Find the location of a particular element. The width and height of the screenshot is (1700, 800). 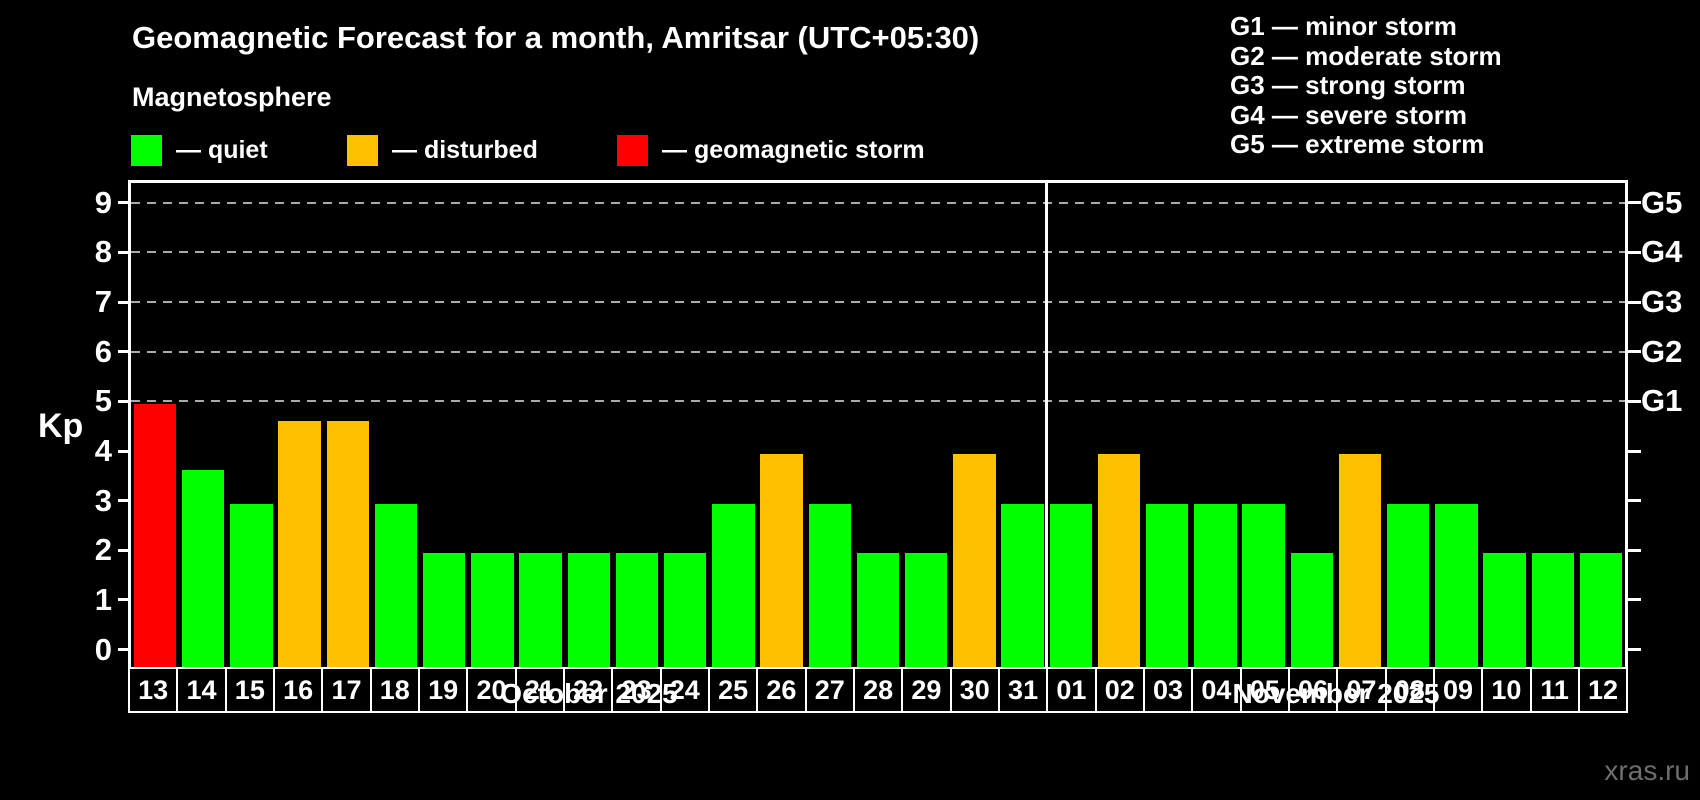

y-tick-label-7: 7 is located at coordinates (103, 302).